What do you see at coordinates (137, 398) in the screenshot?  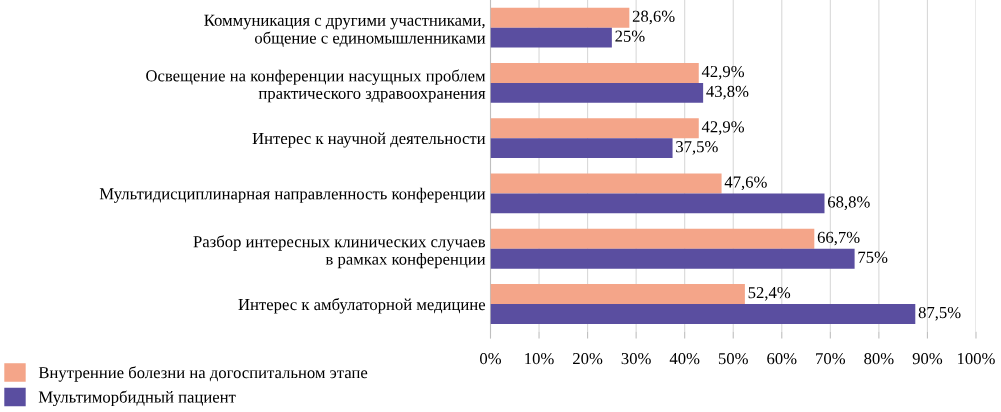 I see `legend-label: Мультиморбидный пациент` at bounding box center [137, 398].